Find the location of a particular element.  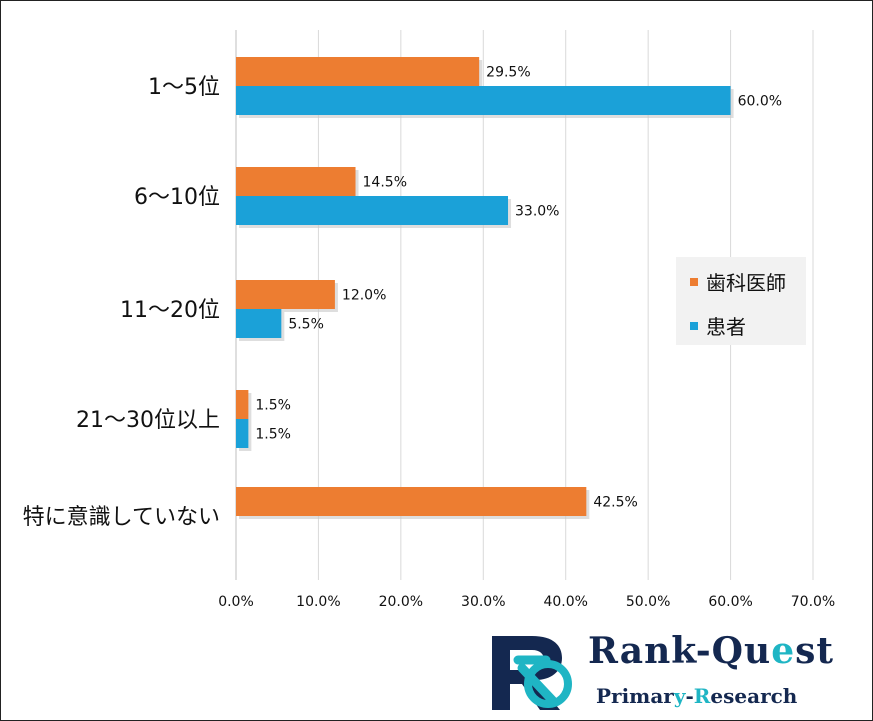

rank-quest-logo: Rank-Quest Primary-Research is located at coordinates (668, 673).